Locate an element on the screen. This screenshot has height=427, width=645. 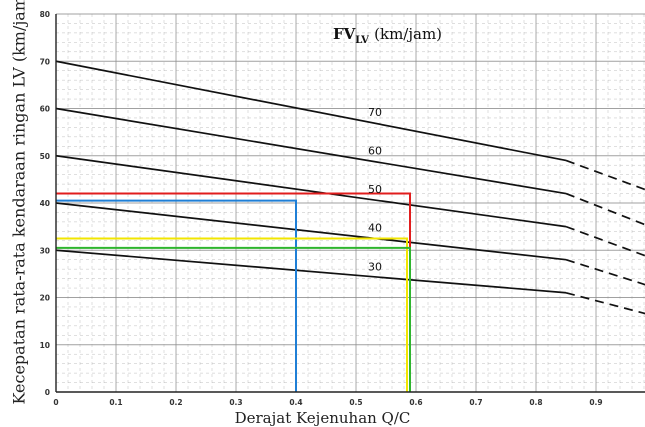
x-tick-label: 0.2 is located at coordinates (175, 402).